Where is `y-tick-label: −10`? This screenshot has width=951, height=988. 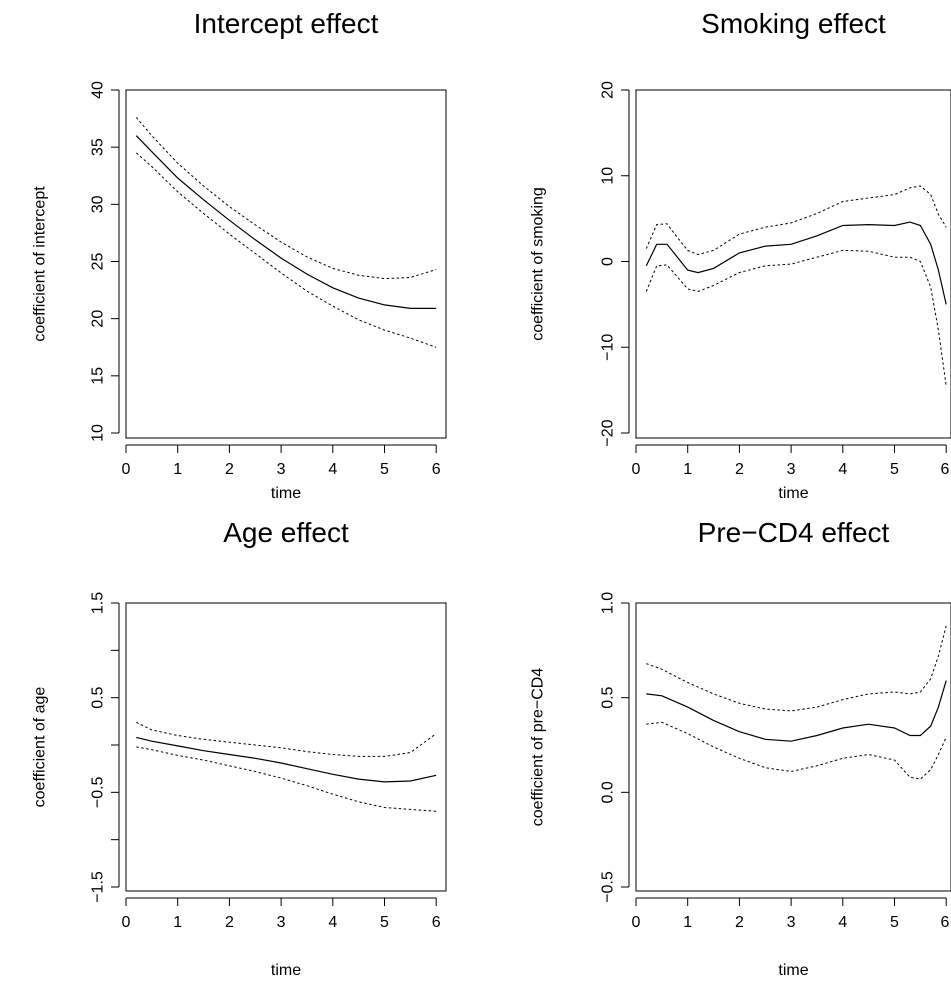
y-tick-label: −10 is located at coordinates (608, 347).